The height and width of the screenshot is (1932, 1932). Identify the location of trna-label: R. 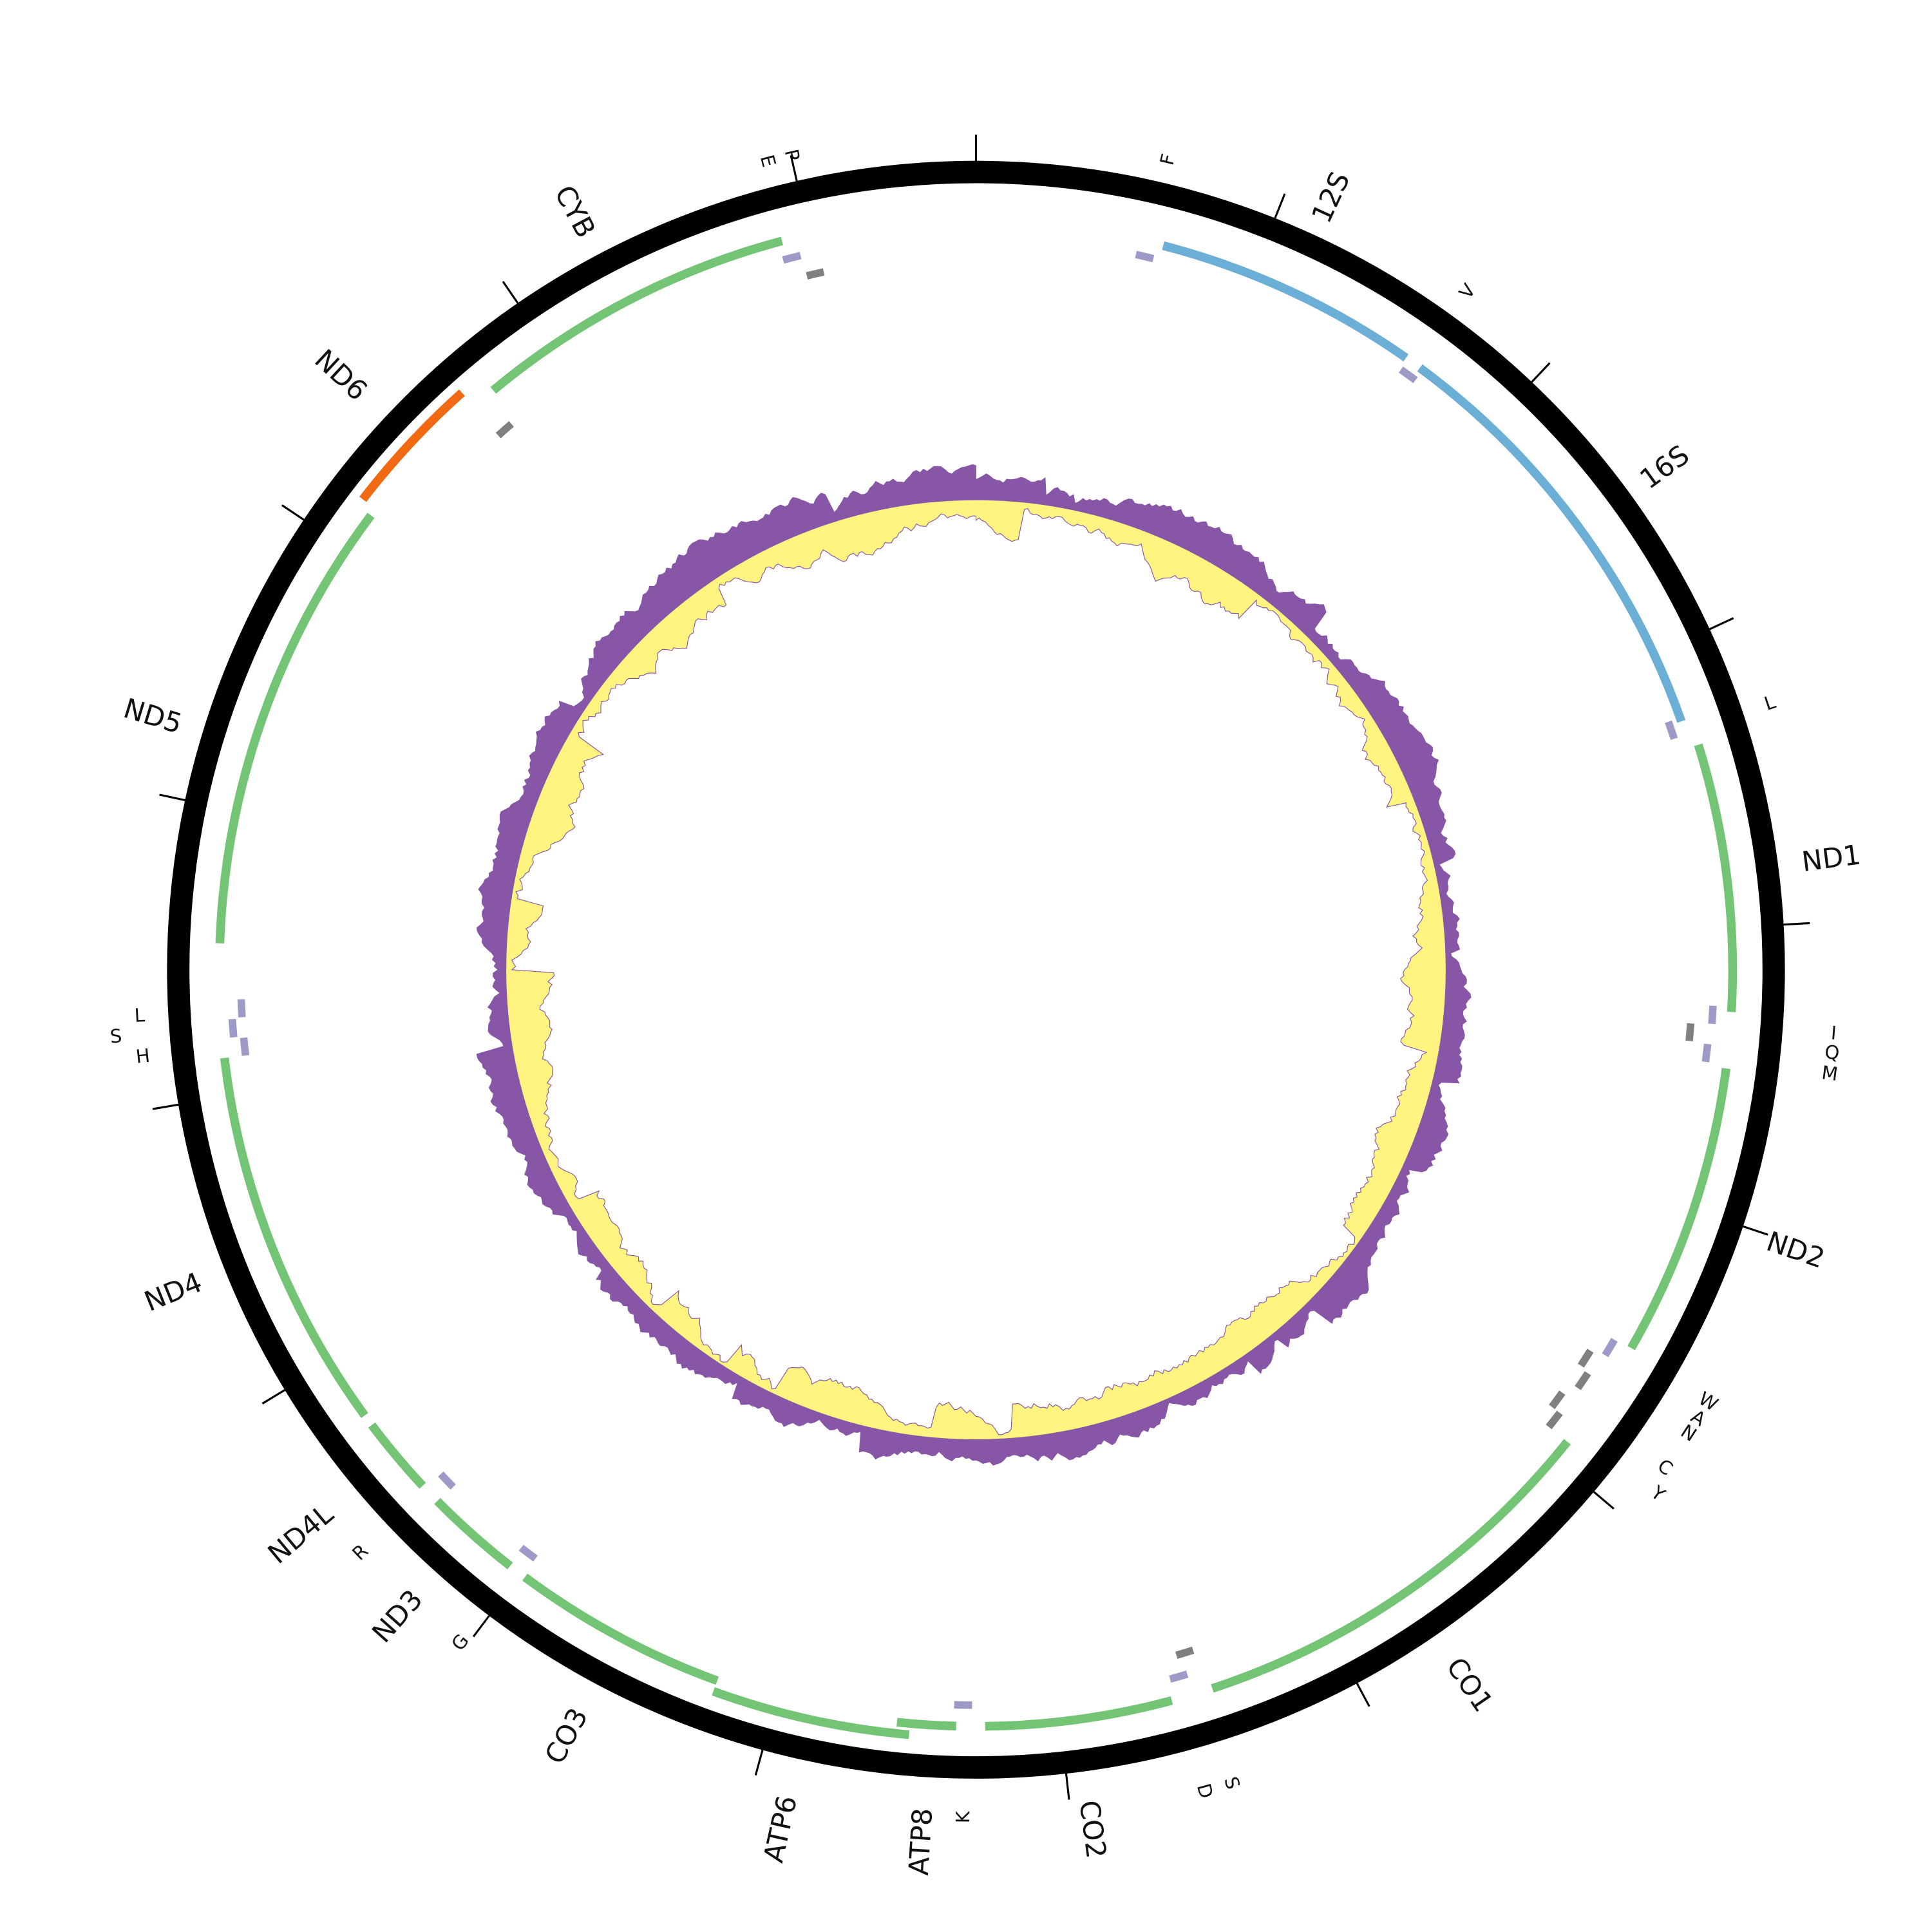
(360, 1552).